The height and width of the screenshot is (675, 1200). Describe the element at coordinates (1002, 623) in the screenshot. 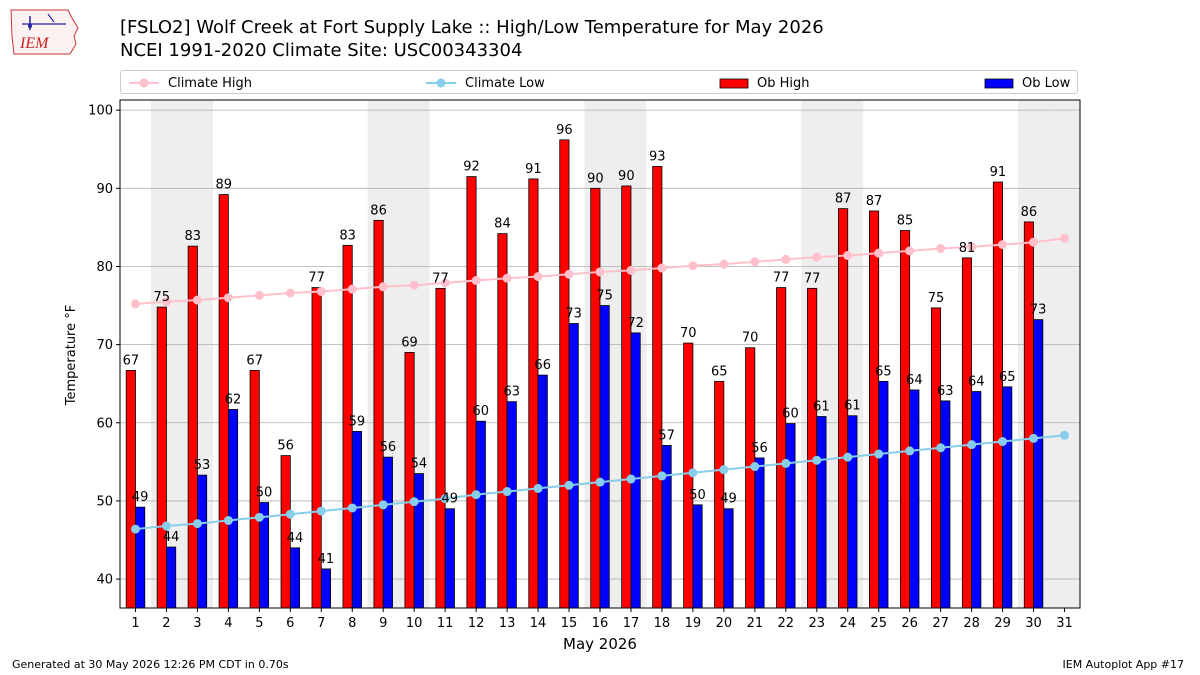

I see `x-tick-label: 29` at that location.